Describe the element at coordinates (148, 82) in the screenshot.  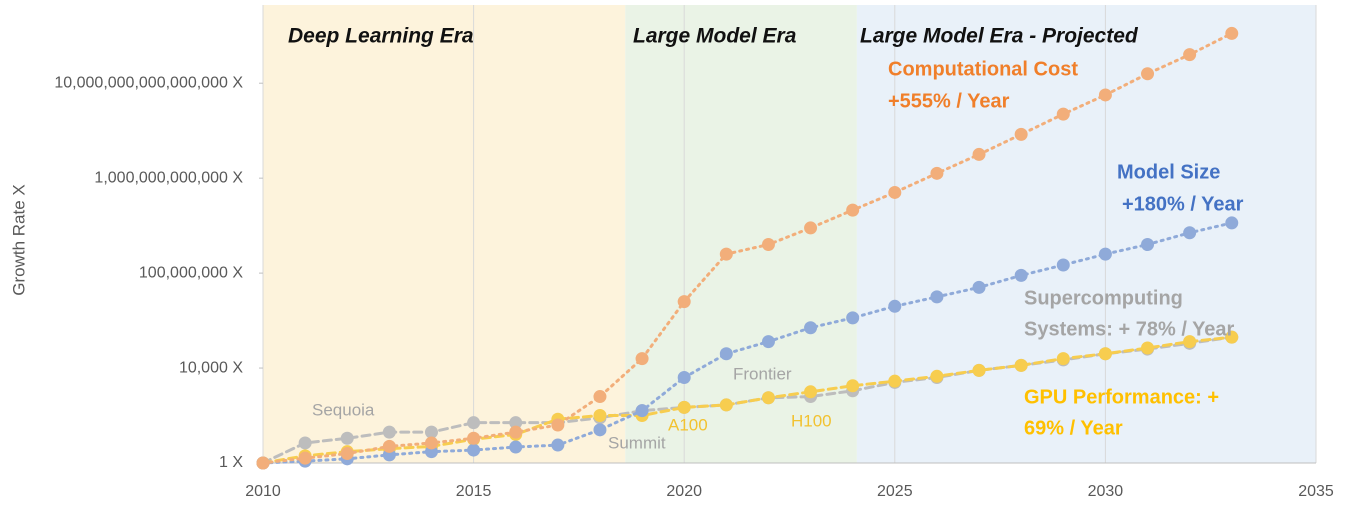
I see `y-tick-label: 10,000,000,000,000,000 X` at that location.